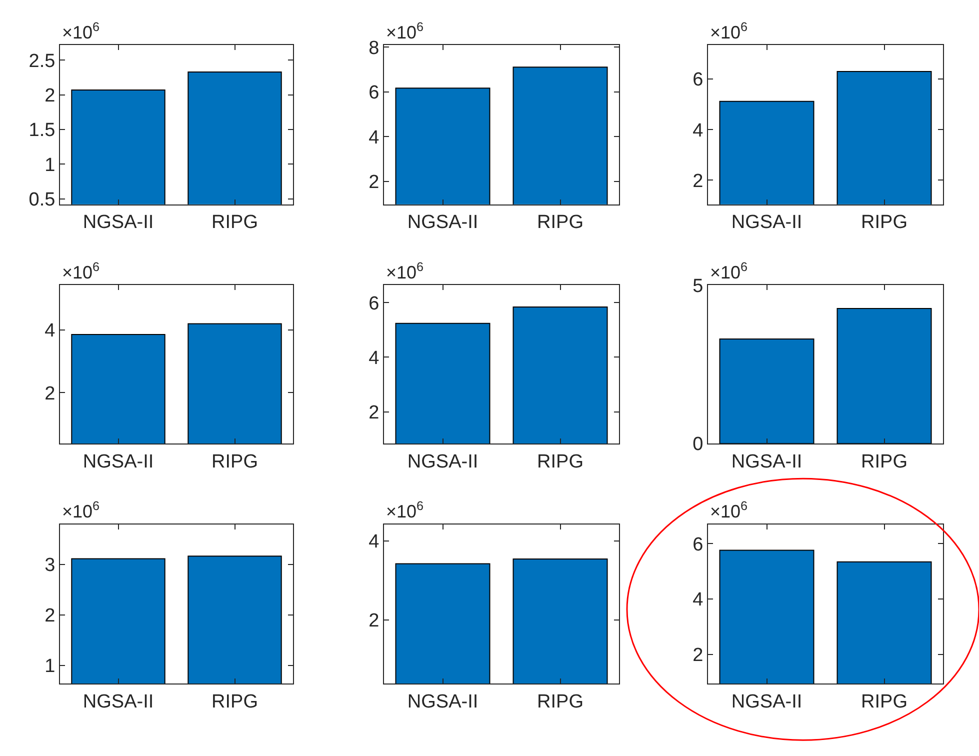  Describe the element at coordinates (698, 445) in the screenshot. I see `y-tick-label: 0` at that location.